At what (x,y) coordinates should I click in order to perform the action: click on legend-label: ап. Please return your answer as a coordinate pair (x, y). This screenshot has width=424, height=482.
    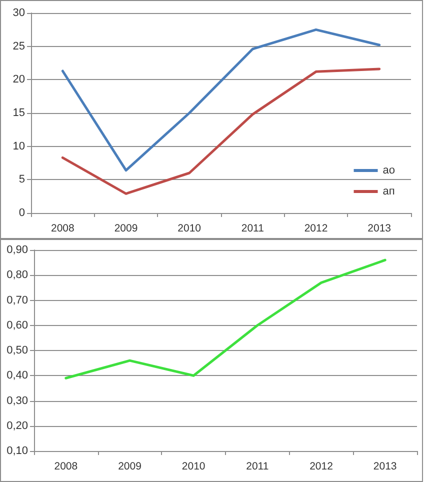
    Looking at the image, I should click on (388, 192).